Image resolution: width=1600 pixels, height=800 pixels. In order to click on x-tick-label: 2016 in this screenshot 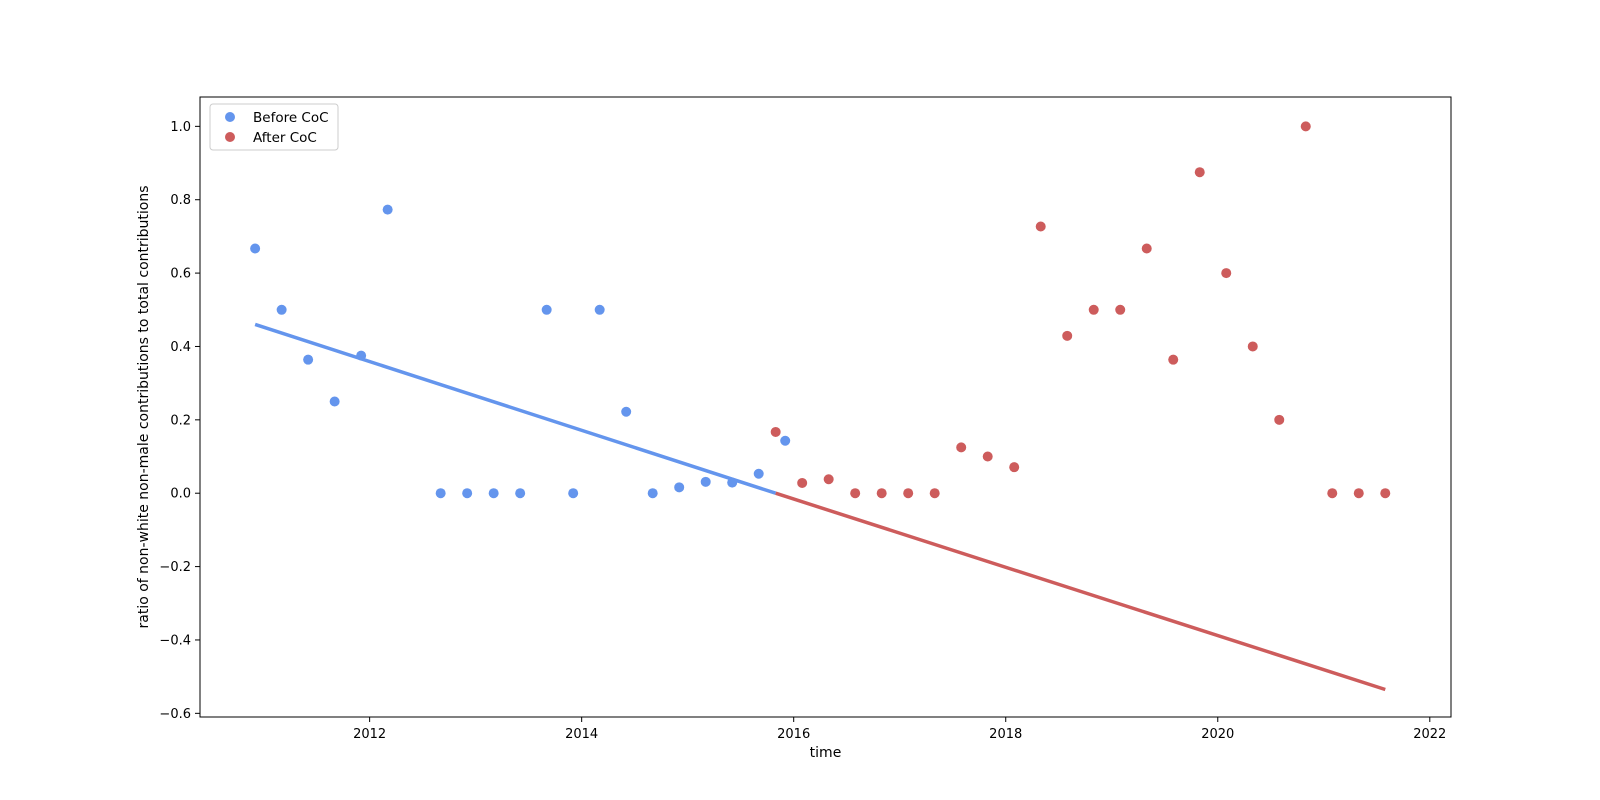, I will do `click(793, 734)`.